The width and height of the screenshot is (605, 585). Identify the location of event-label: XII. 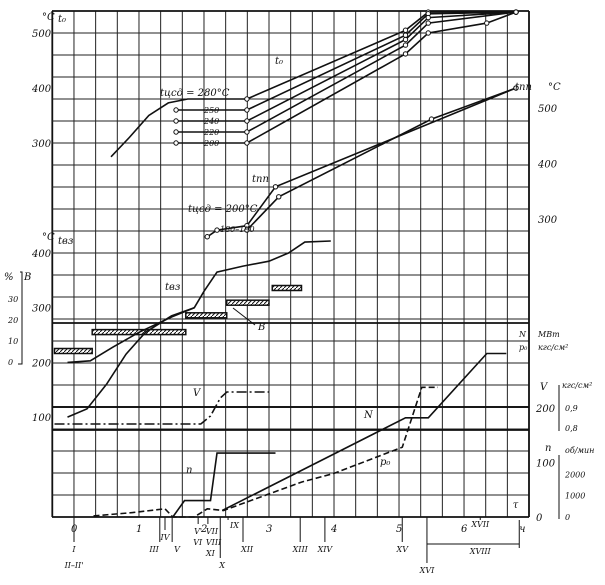
(247, 549).